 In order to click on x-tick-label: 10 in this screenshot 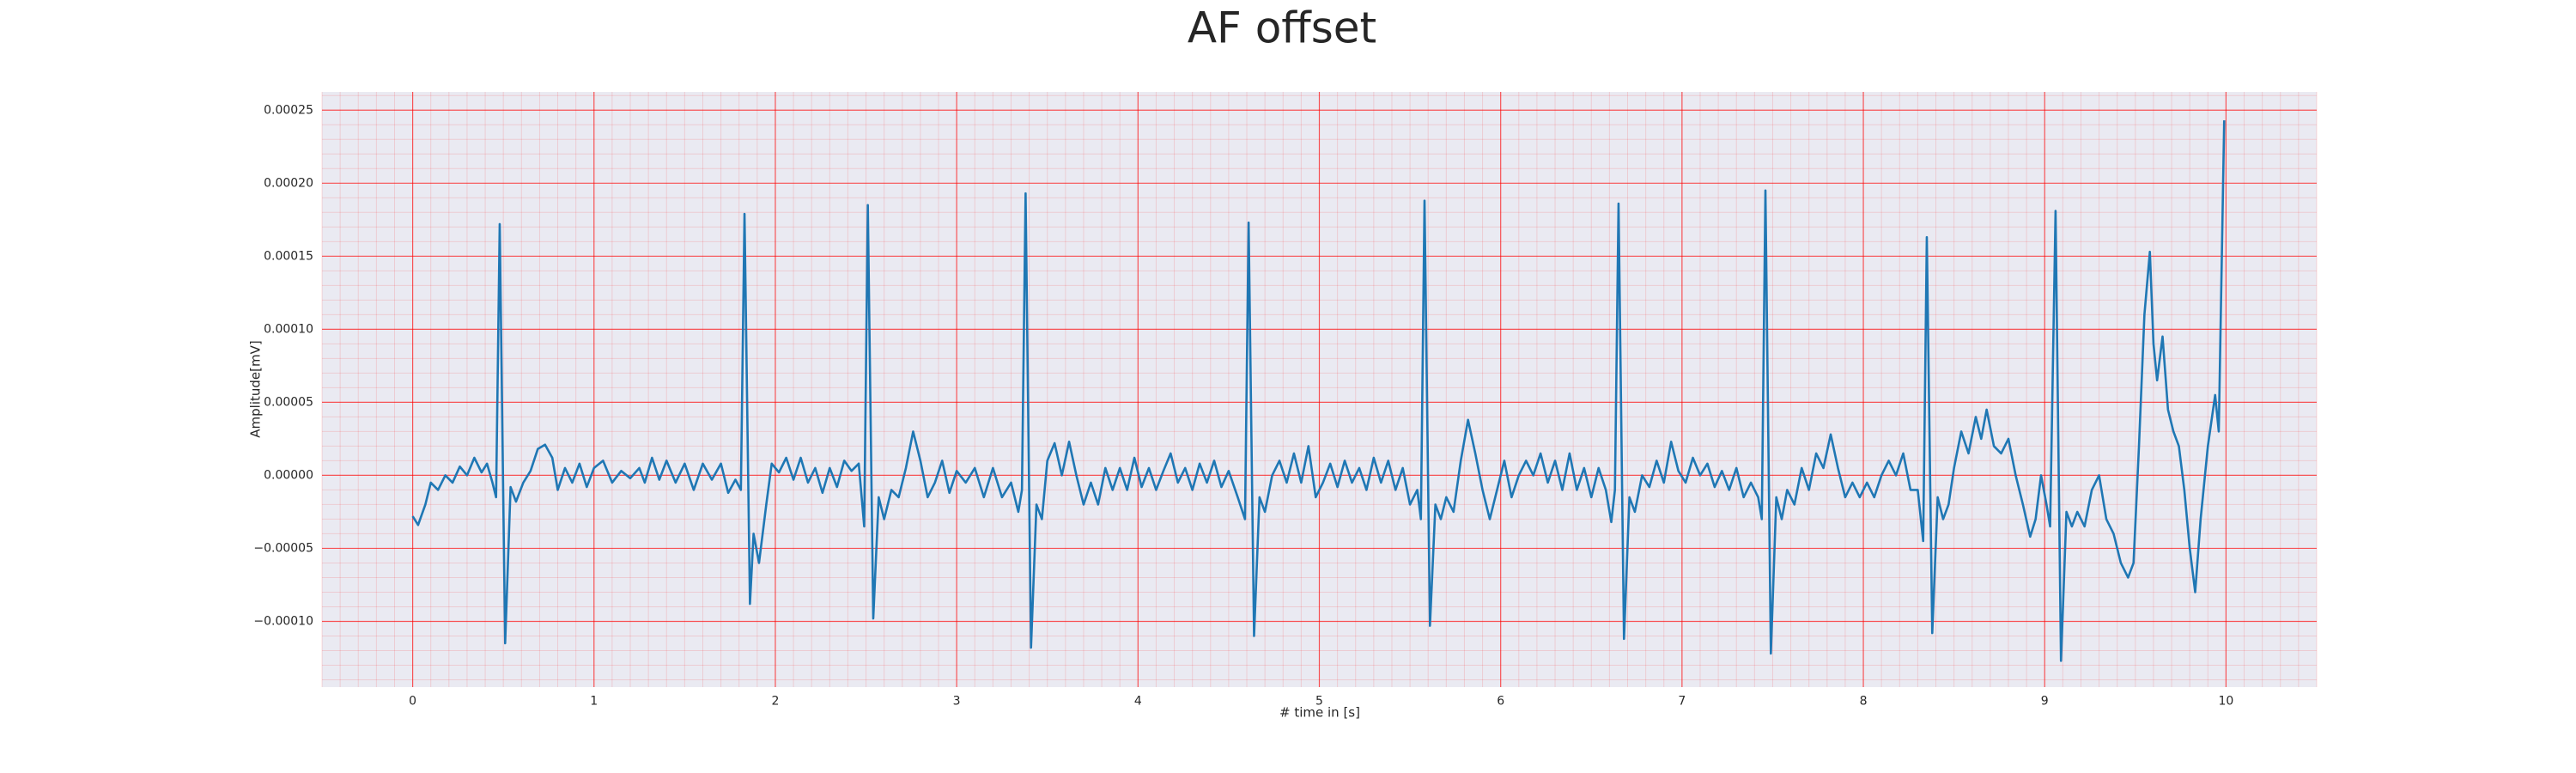, I will do `click(2225, 702)`.